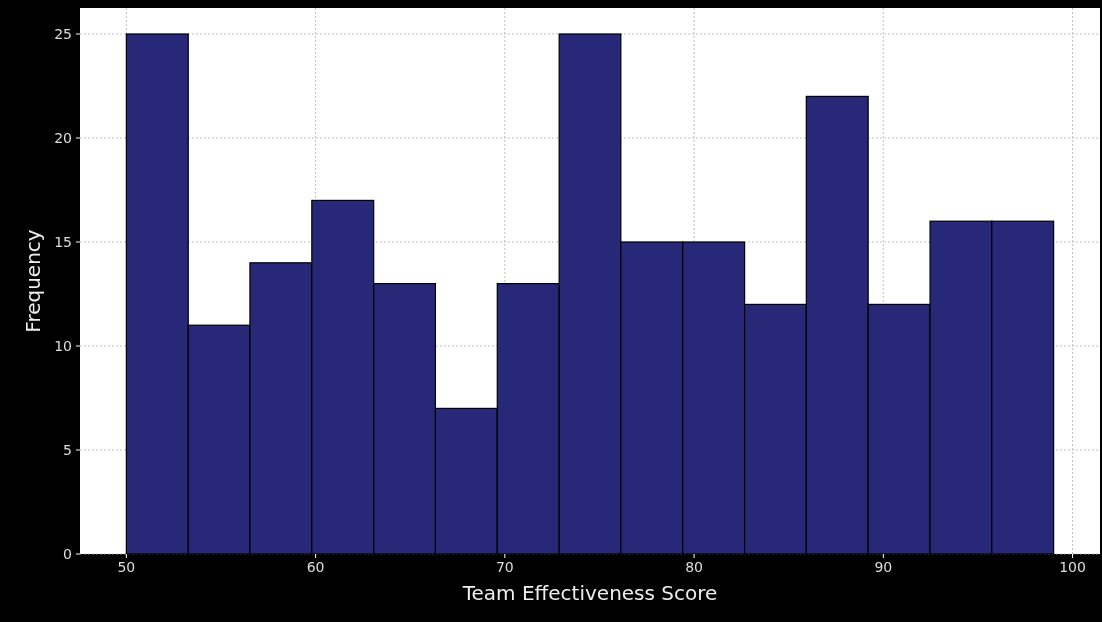 The height and width of the screenshot is (622, 1102). Describe the element at coordinates (883, 567) in the screenshot. I see `x-tick-label: 90` at that location.